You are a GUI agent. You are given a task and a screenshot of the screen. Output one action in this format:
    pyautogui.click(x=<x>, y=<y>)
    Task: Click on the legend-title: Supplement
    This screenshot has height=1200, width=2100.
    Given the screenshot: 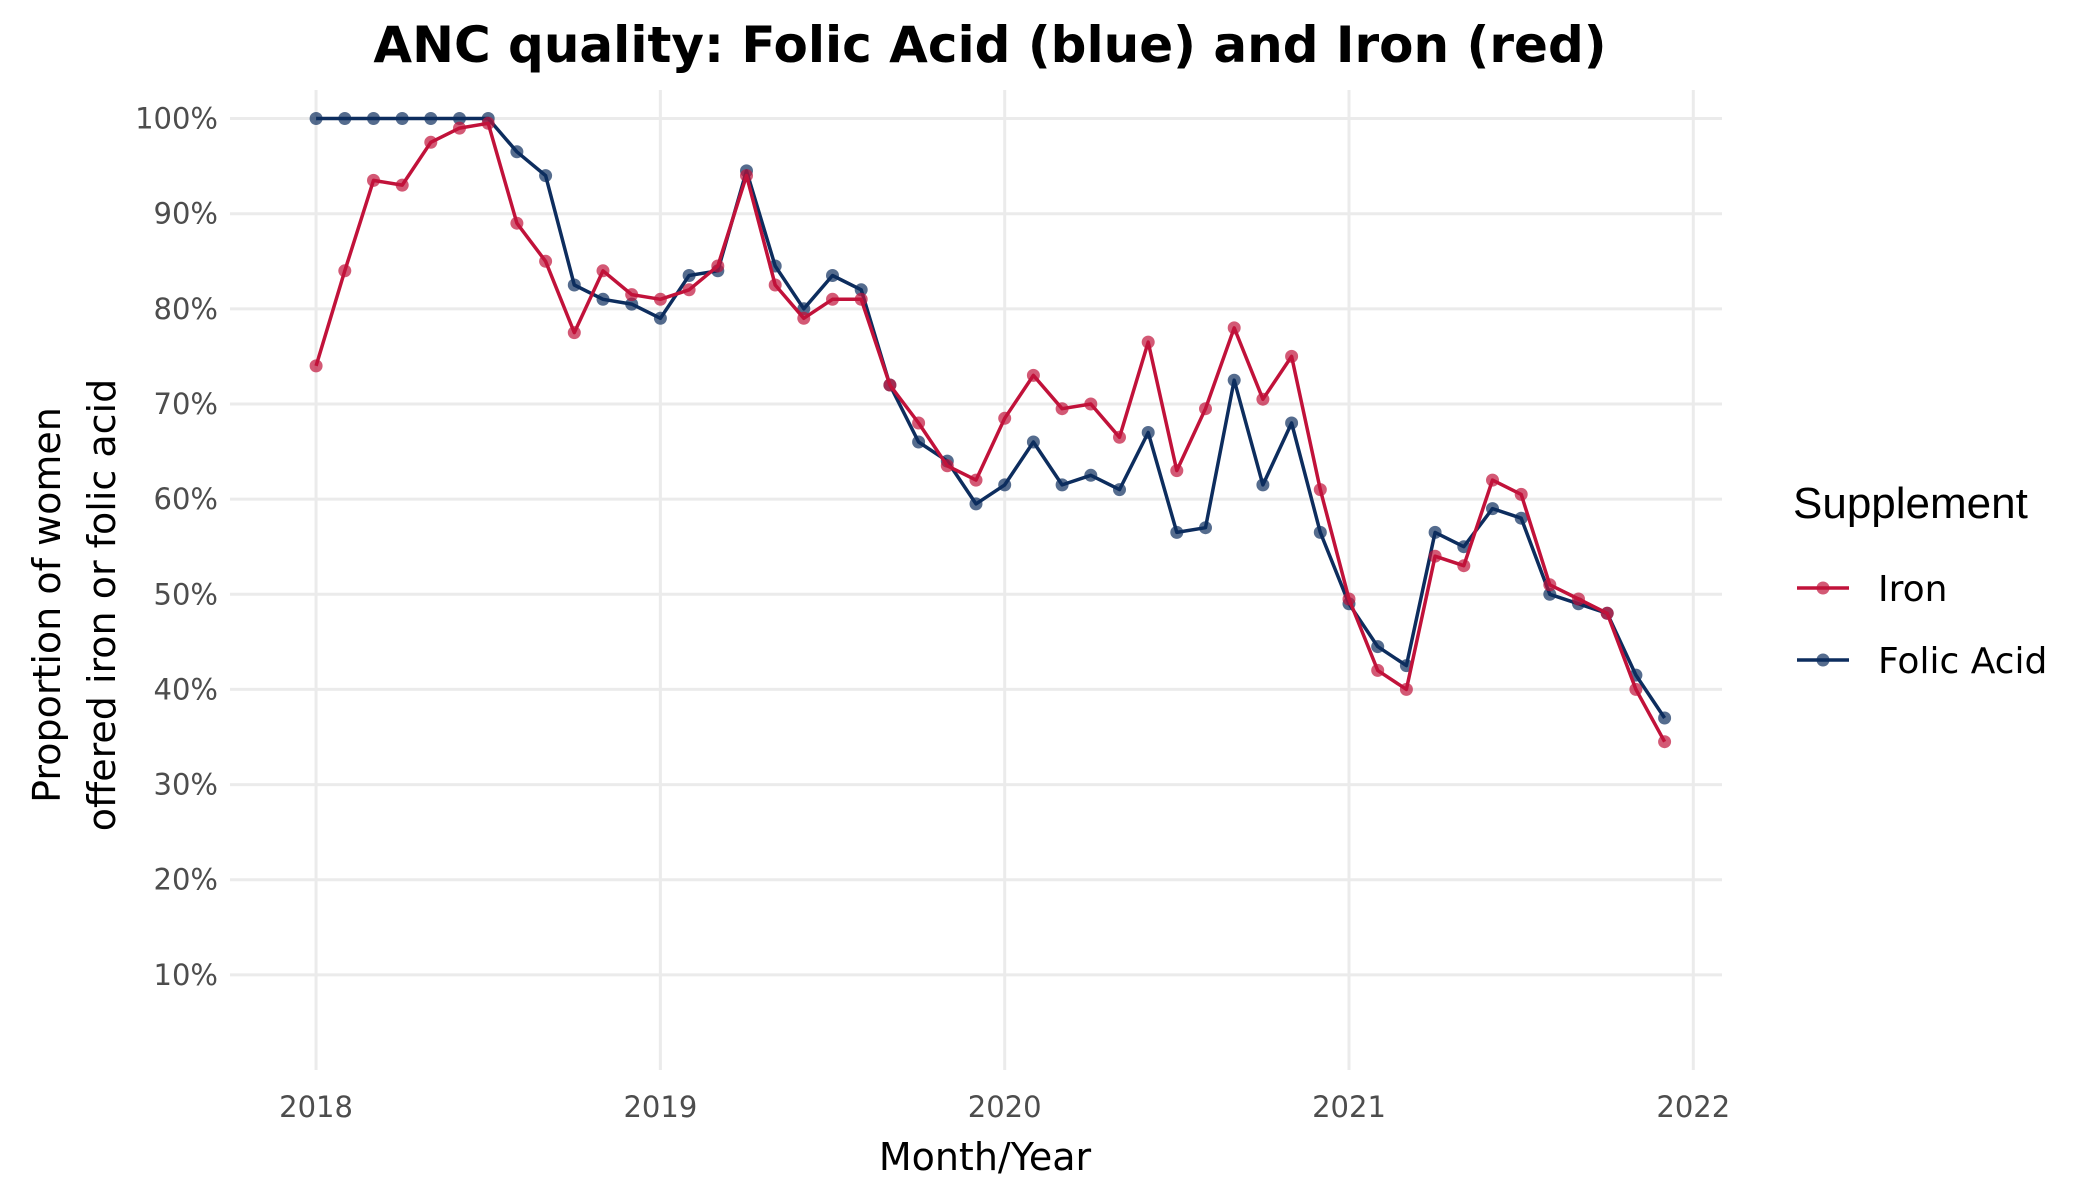 What is the action you would take?
    pyautogui.click(x=1910, y=503)
    